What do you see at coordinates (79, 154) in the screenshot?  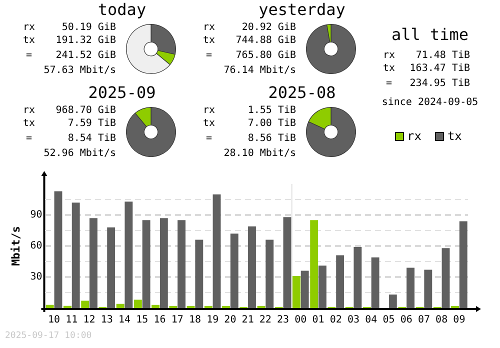 I see `text: 52.96 Mbit/s` at bounding box center [79, 154].